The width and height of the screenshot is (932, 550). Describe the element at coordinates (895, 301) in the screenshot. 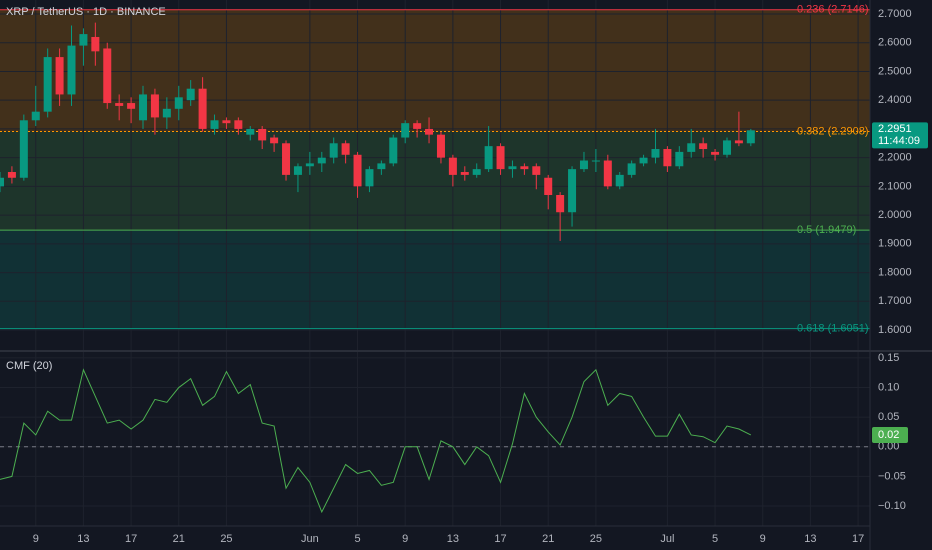

I see `y-tick-label: 1.7000` at that location.